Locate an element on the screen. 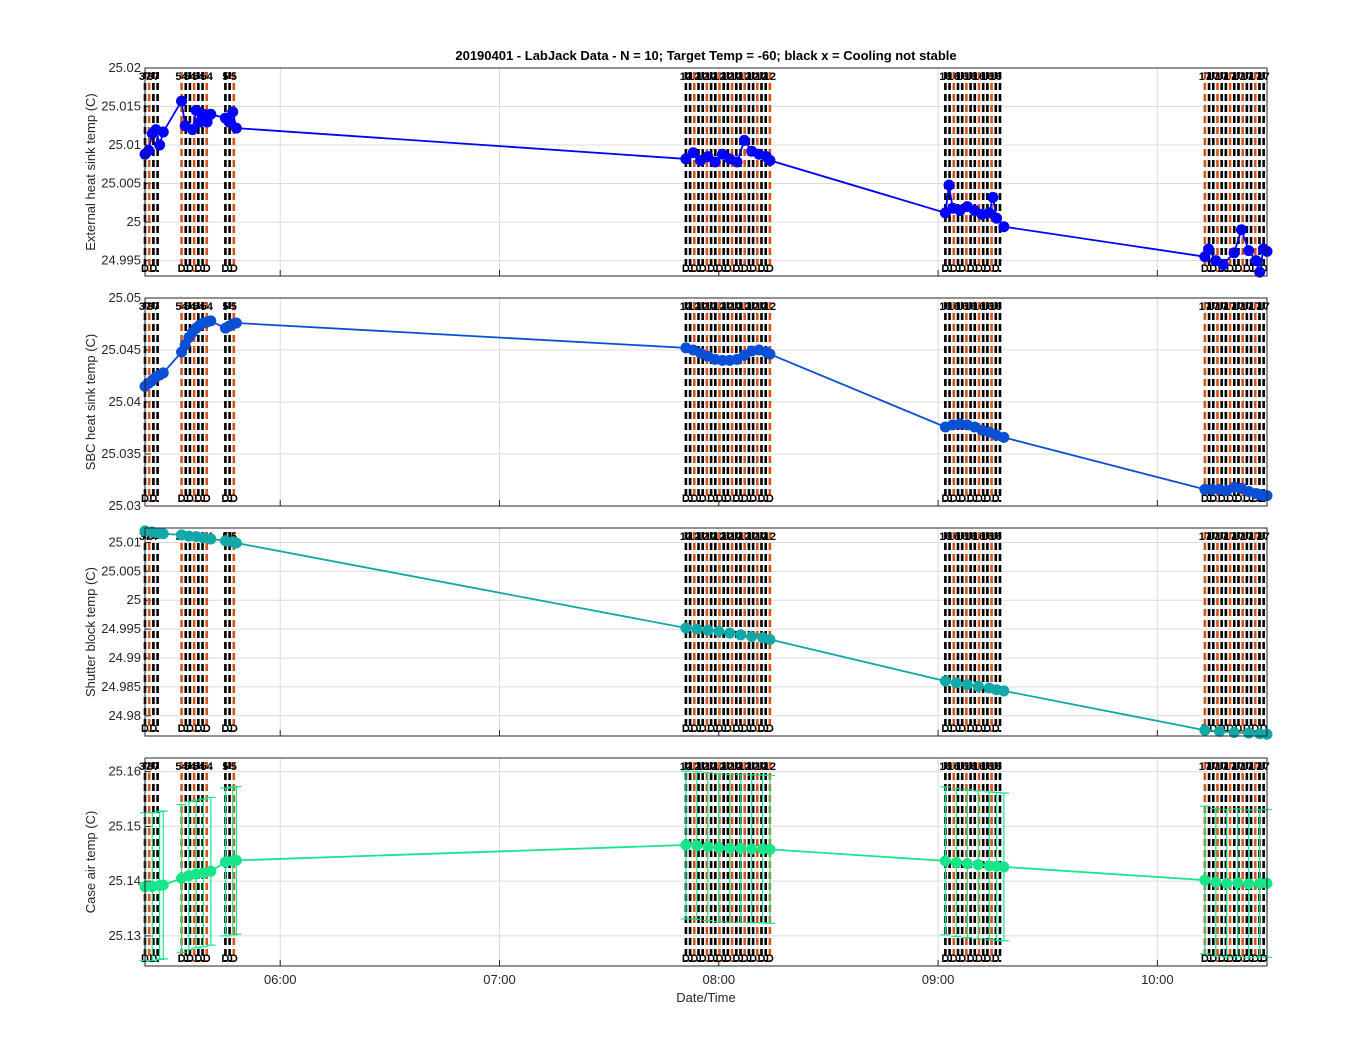 The width and height of the screenshot is (1350, 1050). y-tick-label: 25.15 is located at coordinates (124, 825).